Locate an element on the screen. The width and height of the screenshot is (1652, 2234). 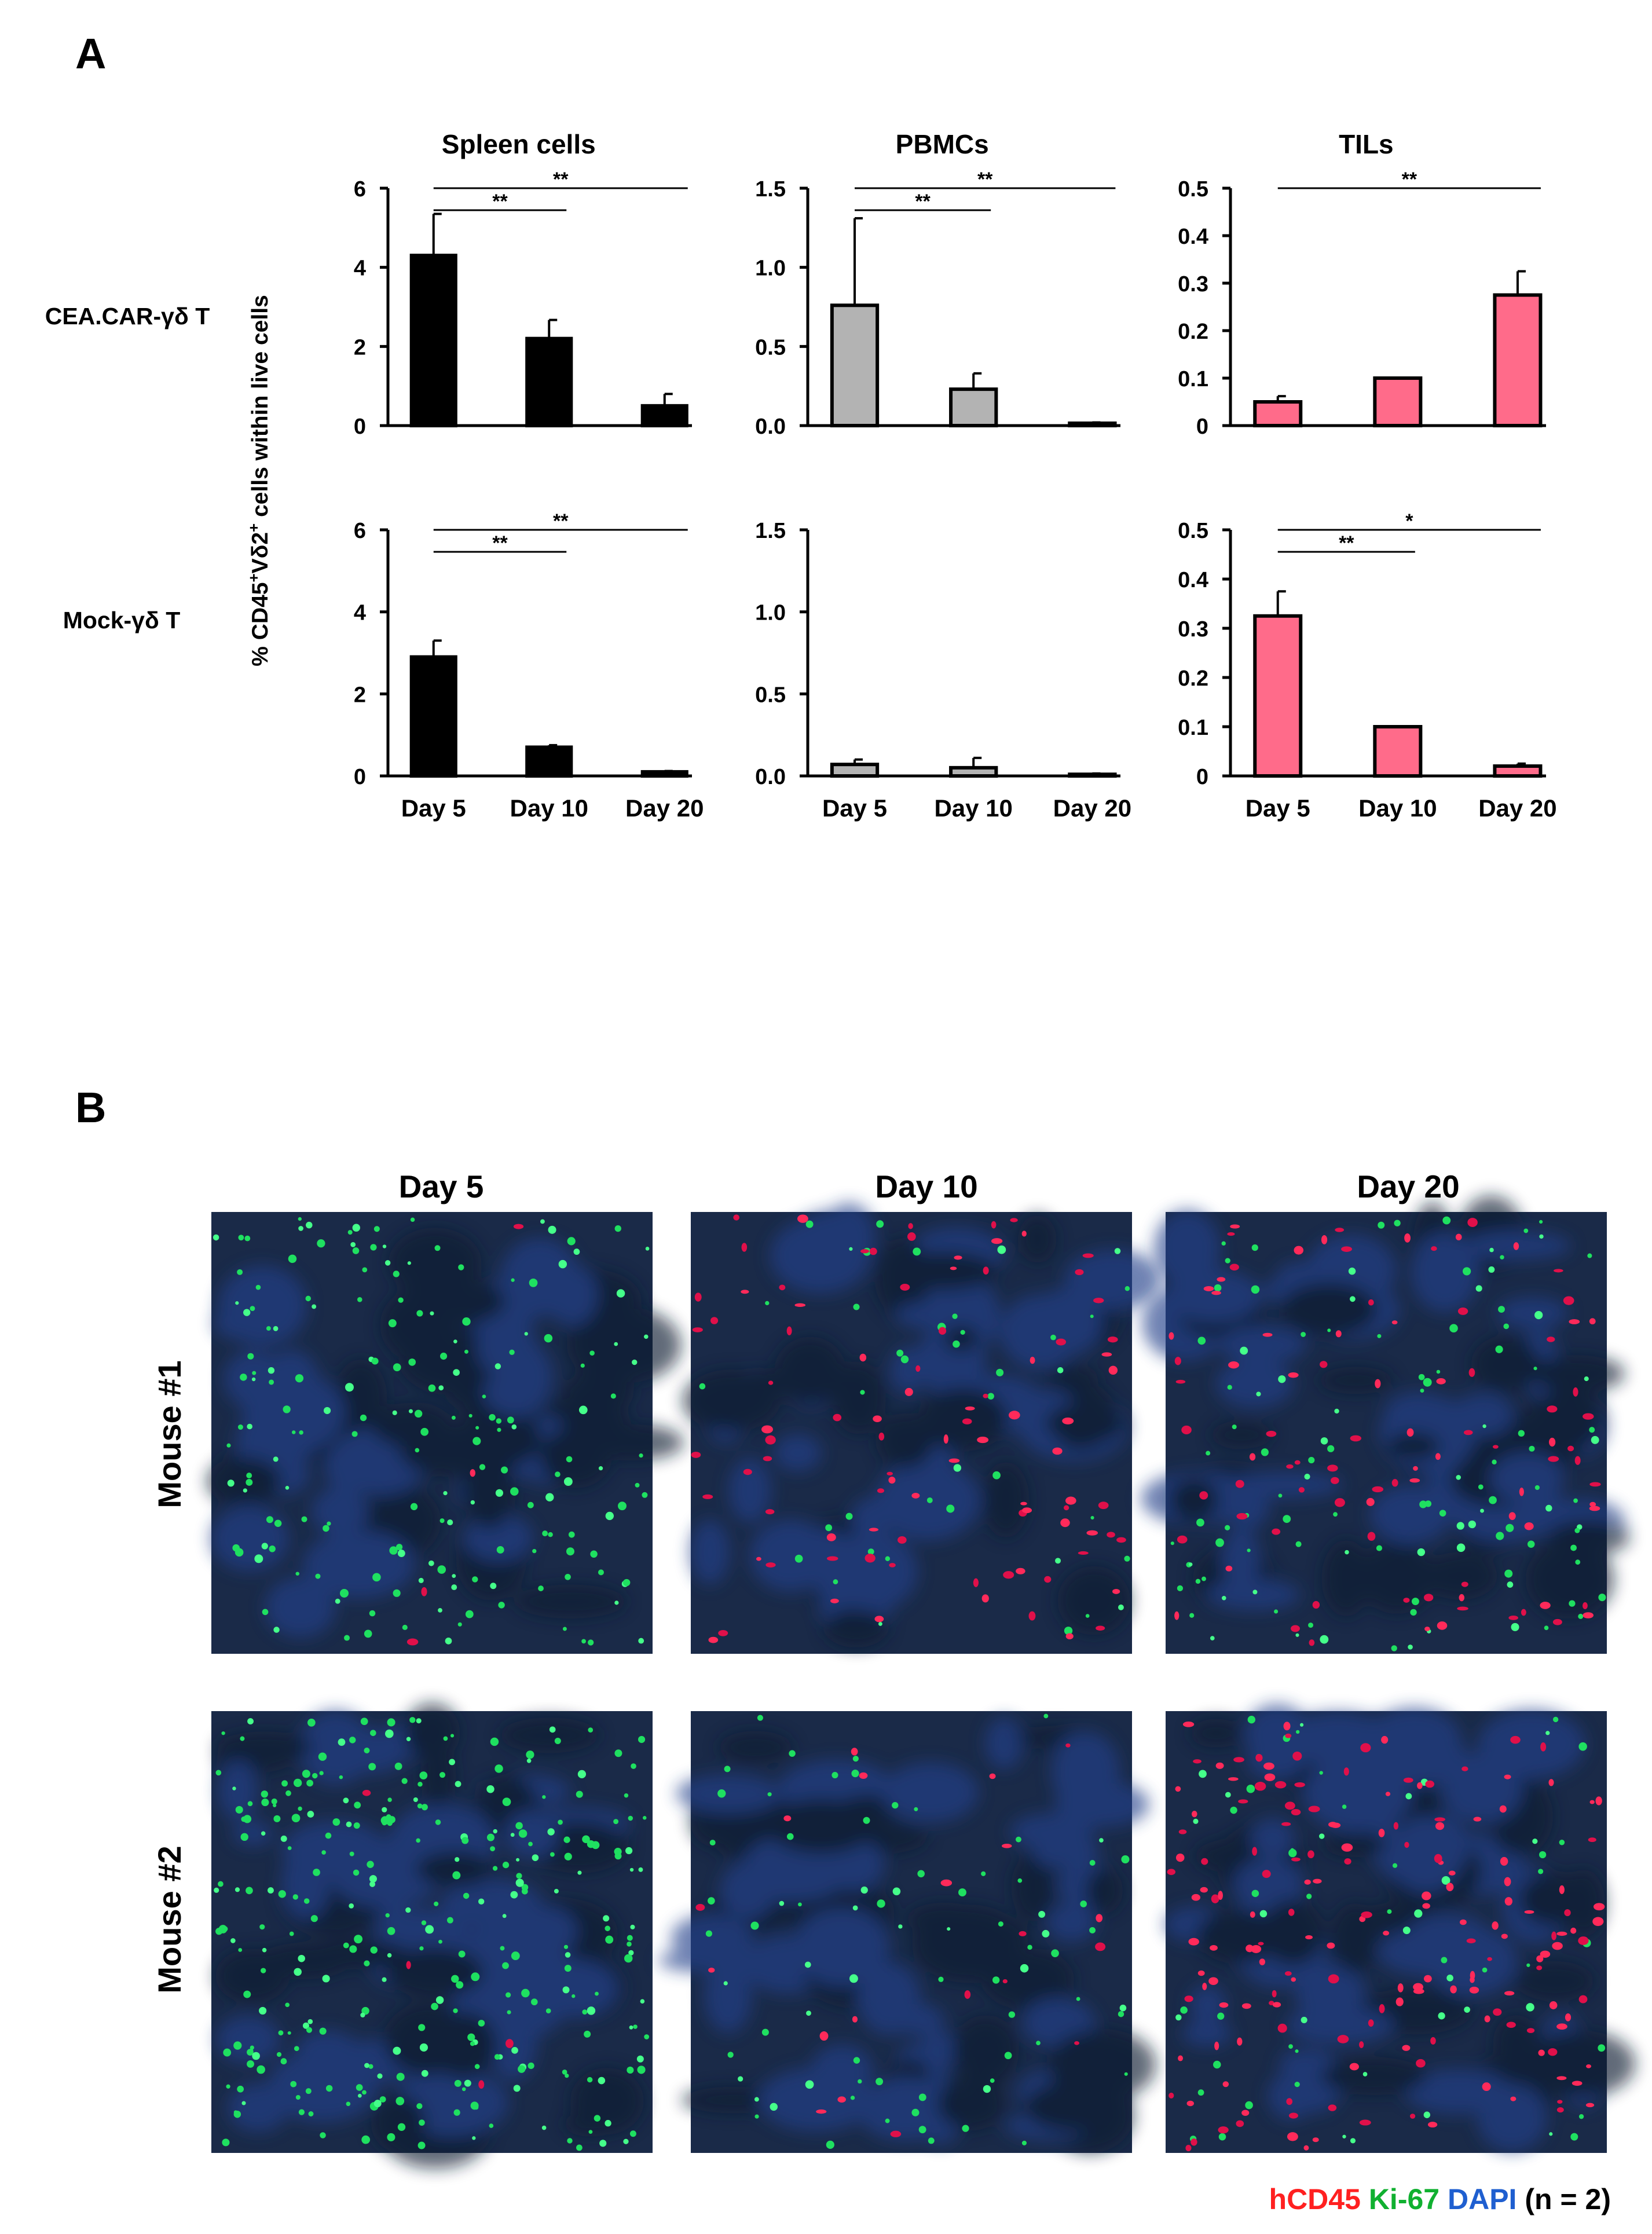
chart-title: Spleen cells is located at coordinates (519, 144).